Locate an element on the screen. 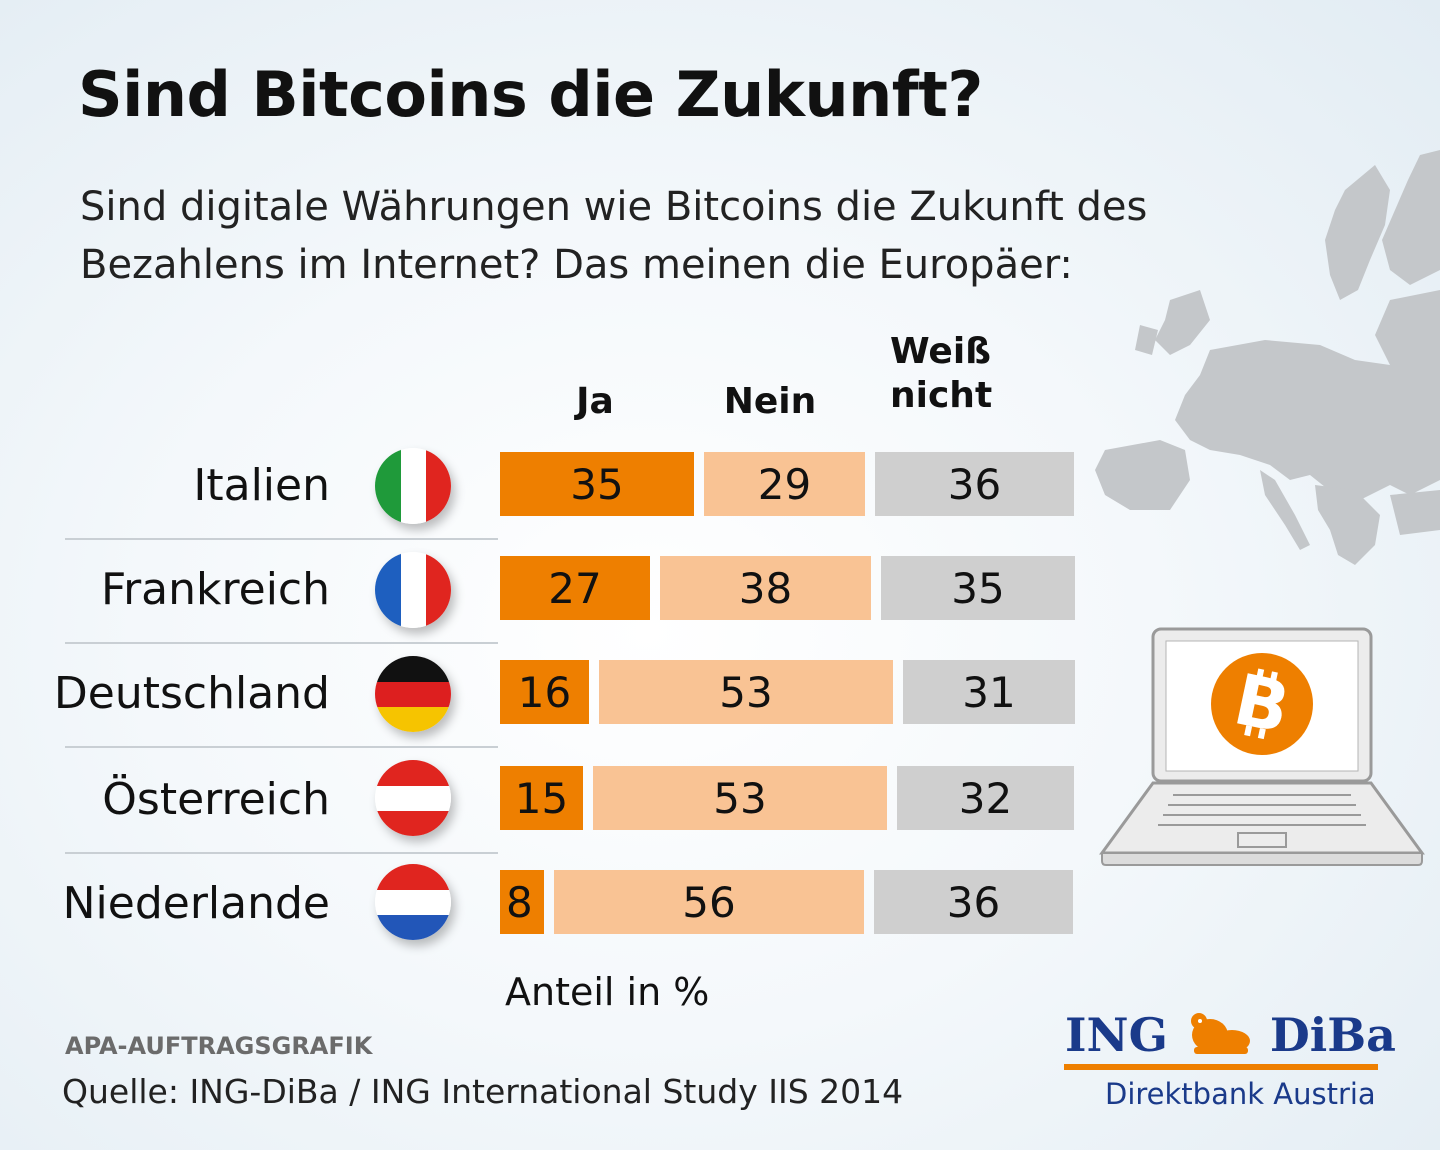  logo-underline is located at coordinates (1221, 1067).